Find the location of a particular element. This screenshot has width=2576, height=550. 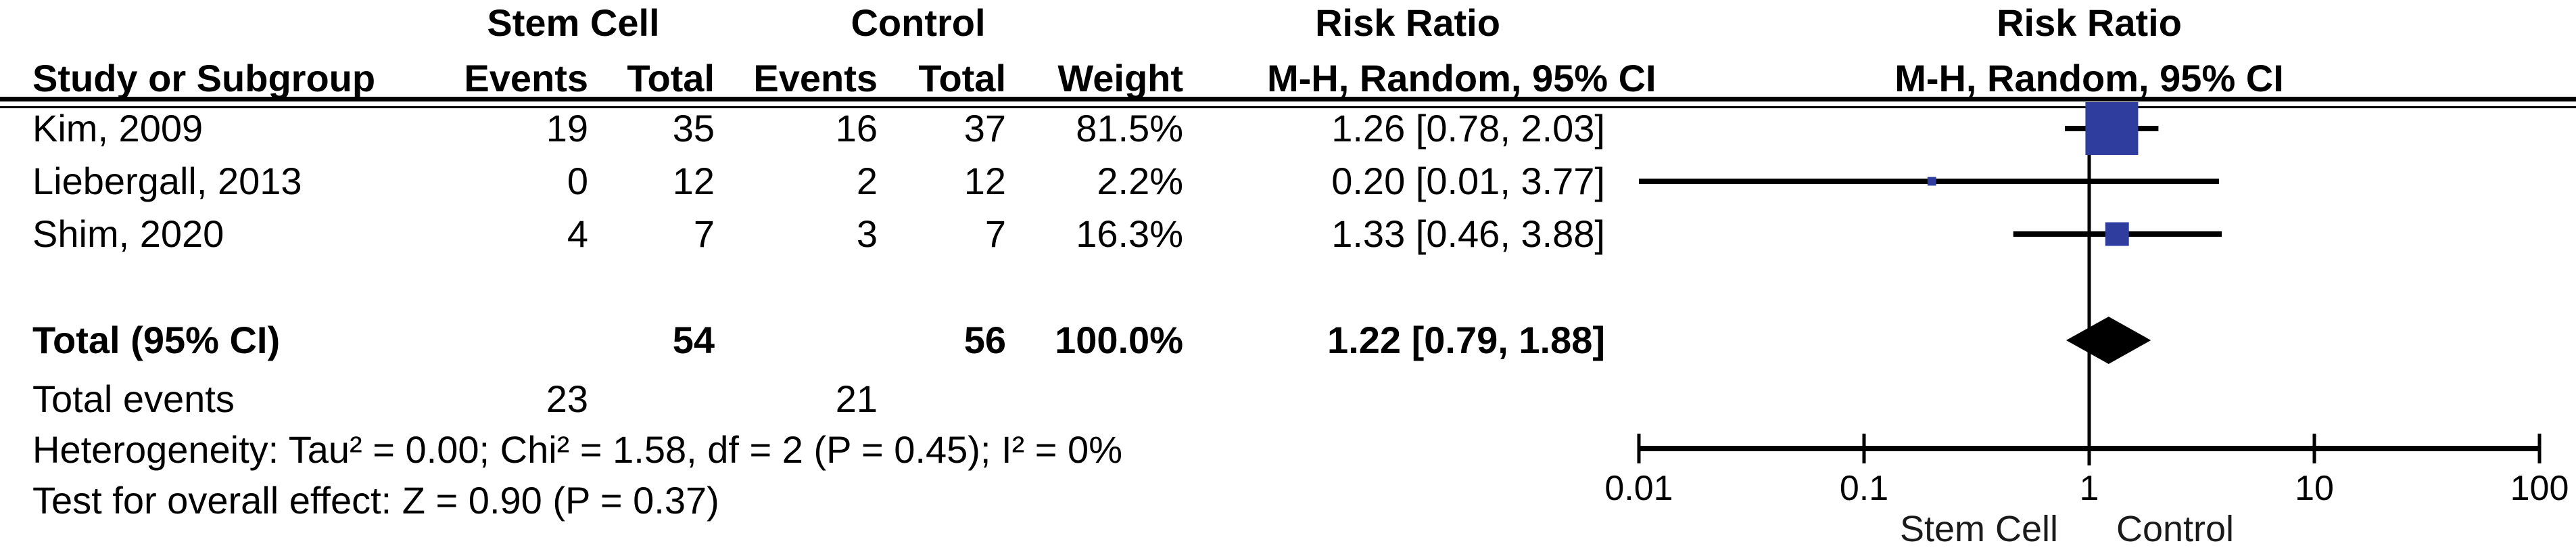

events-control-cell: 16 is located at coordinates (856, 129).